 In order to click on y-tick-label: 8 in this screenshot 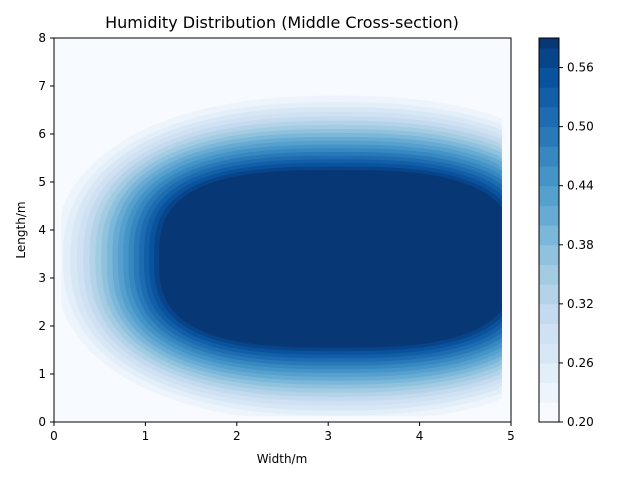, I will do `click(42, 38)`.